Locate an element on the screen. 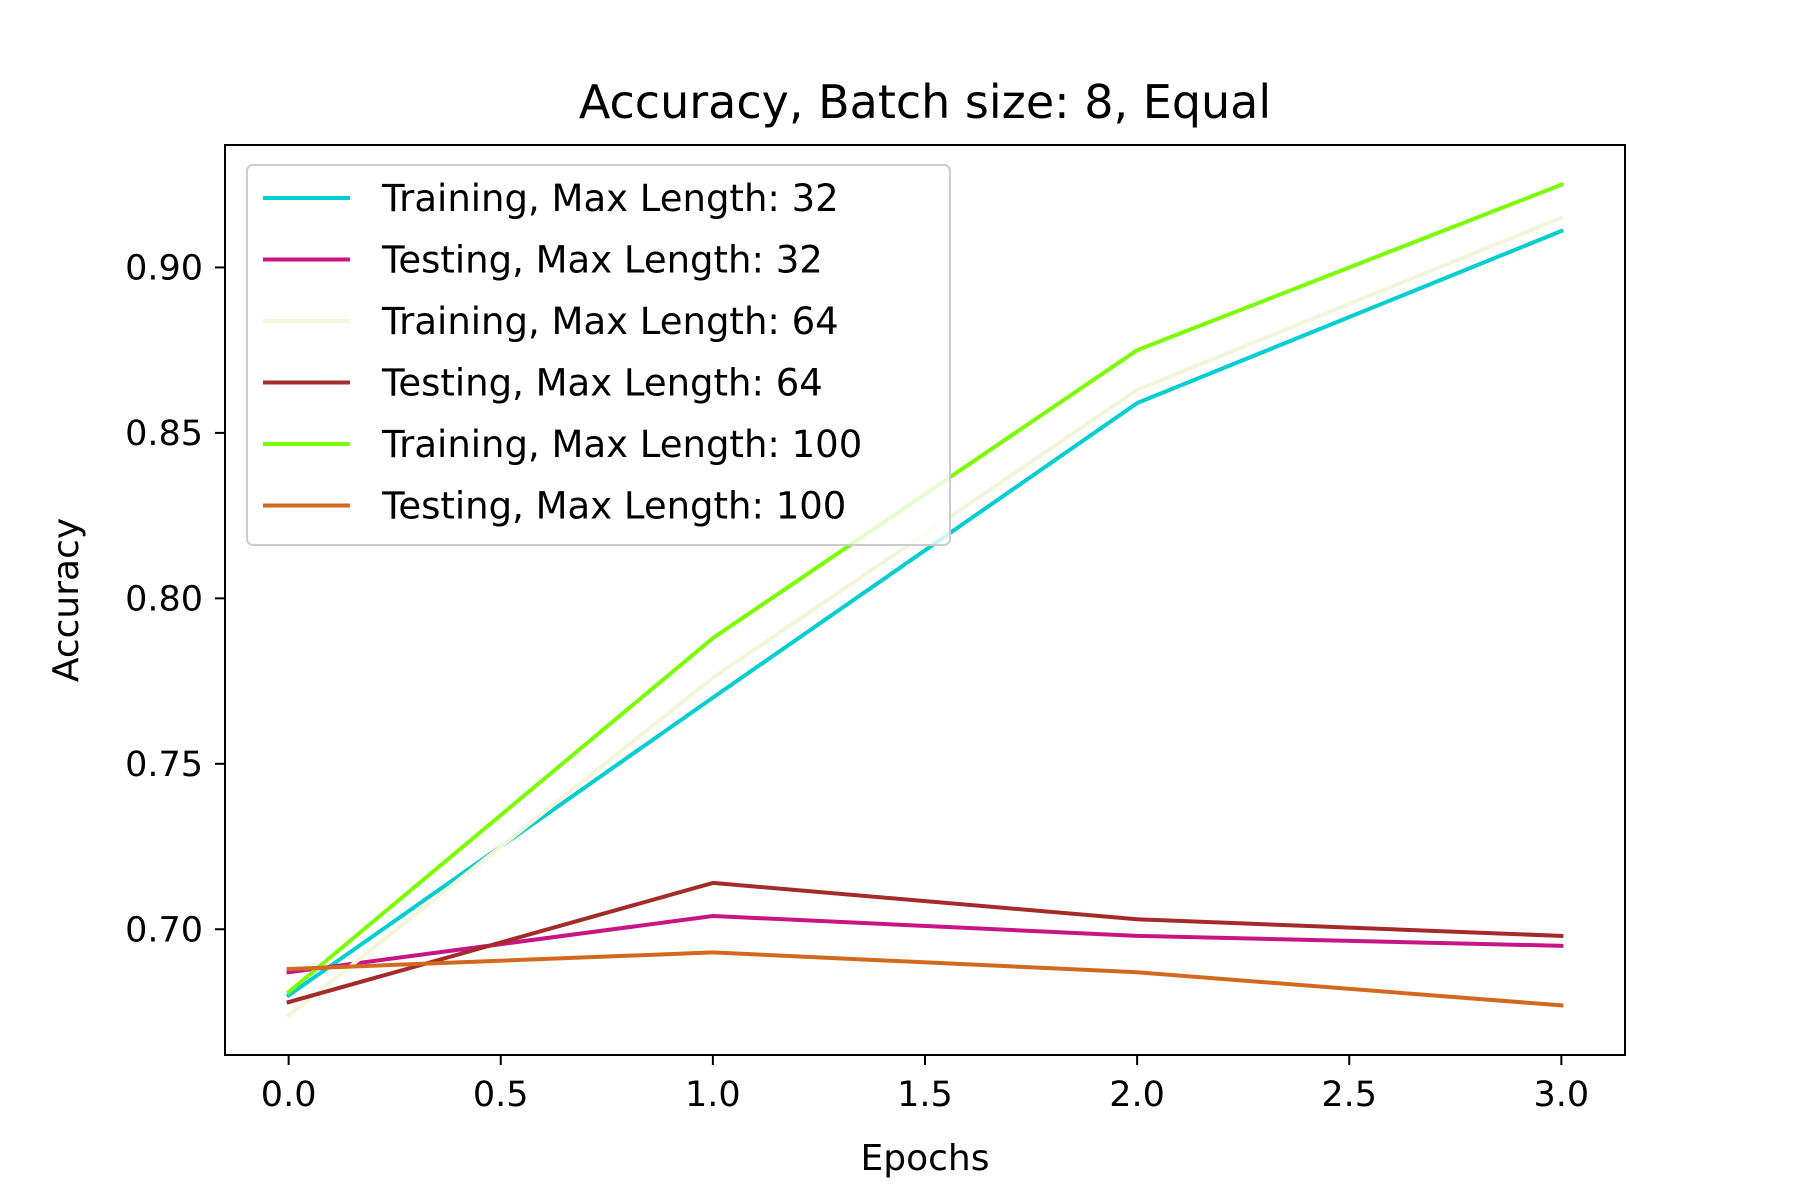 The image size is (1800, 1200). x-axis-ticks: 0.0 0.5 1.0 1.5 2.0 2.5 3.0 is located at coordinates (925, 1085).